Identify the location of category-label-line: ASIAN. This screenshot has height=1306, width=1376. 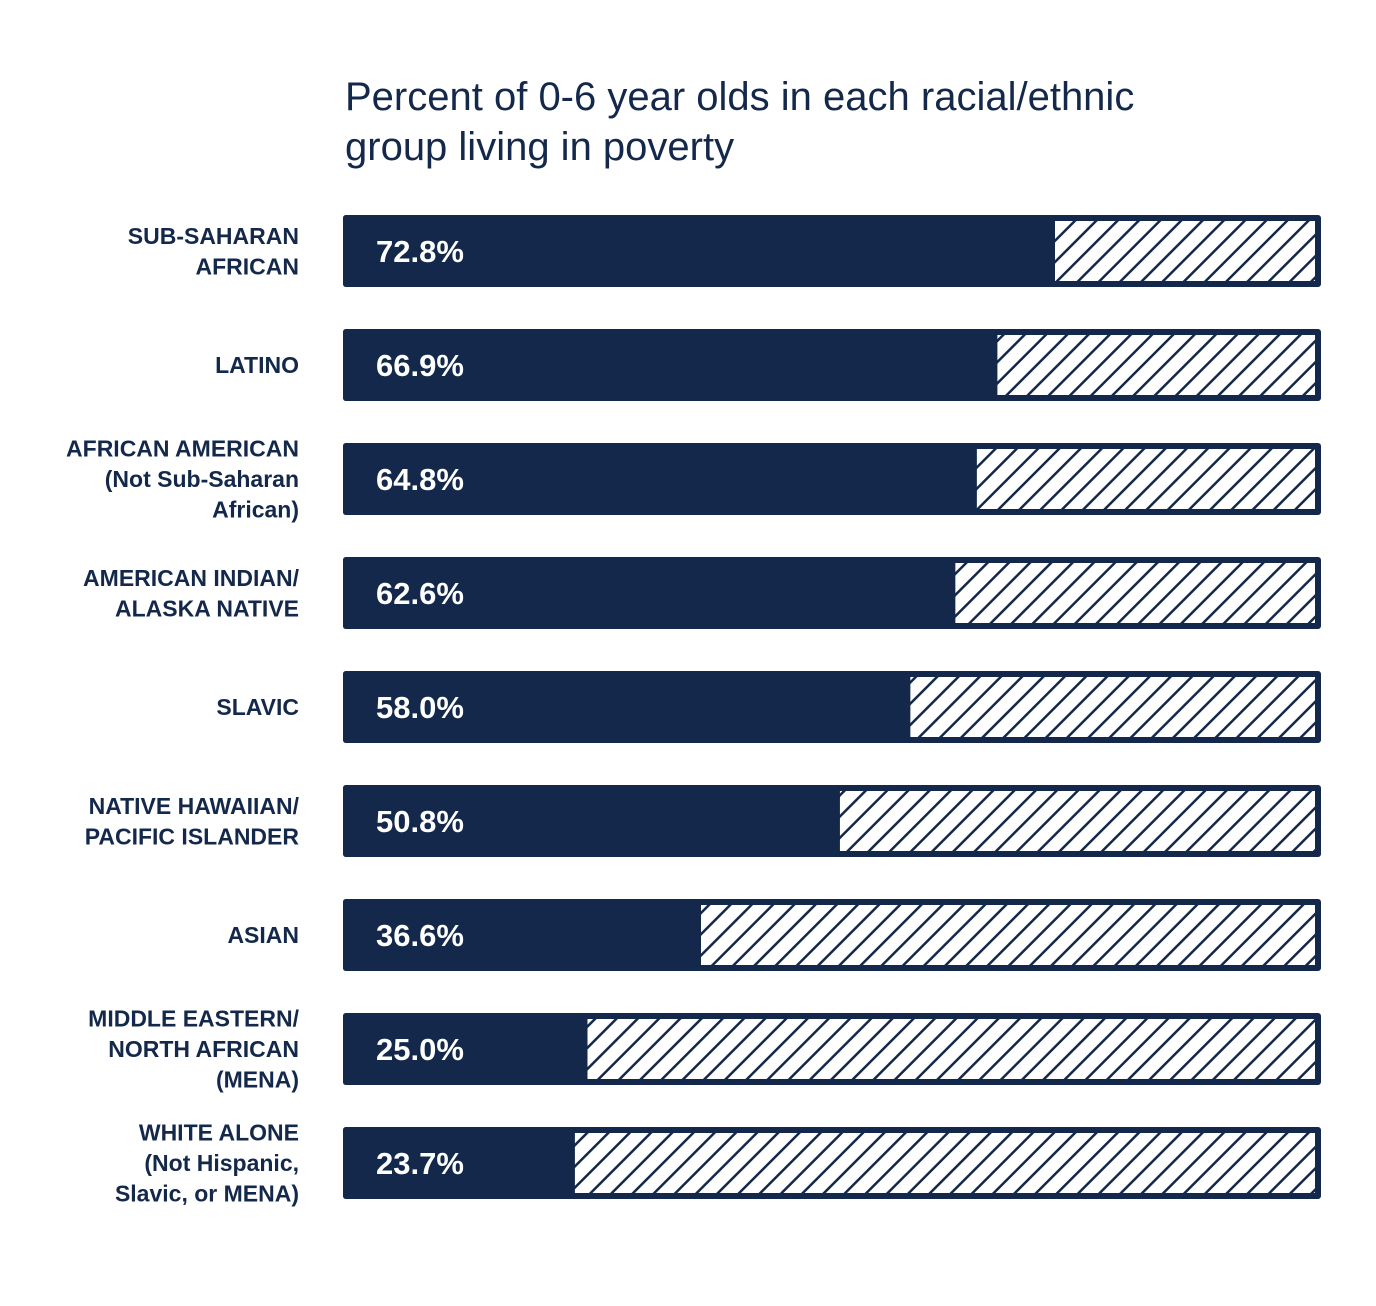
(263, 935).